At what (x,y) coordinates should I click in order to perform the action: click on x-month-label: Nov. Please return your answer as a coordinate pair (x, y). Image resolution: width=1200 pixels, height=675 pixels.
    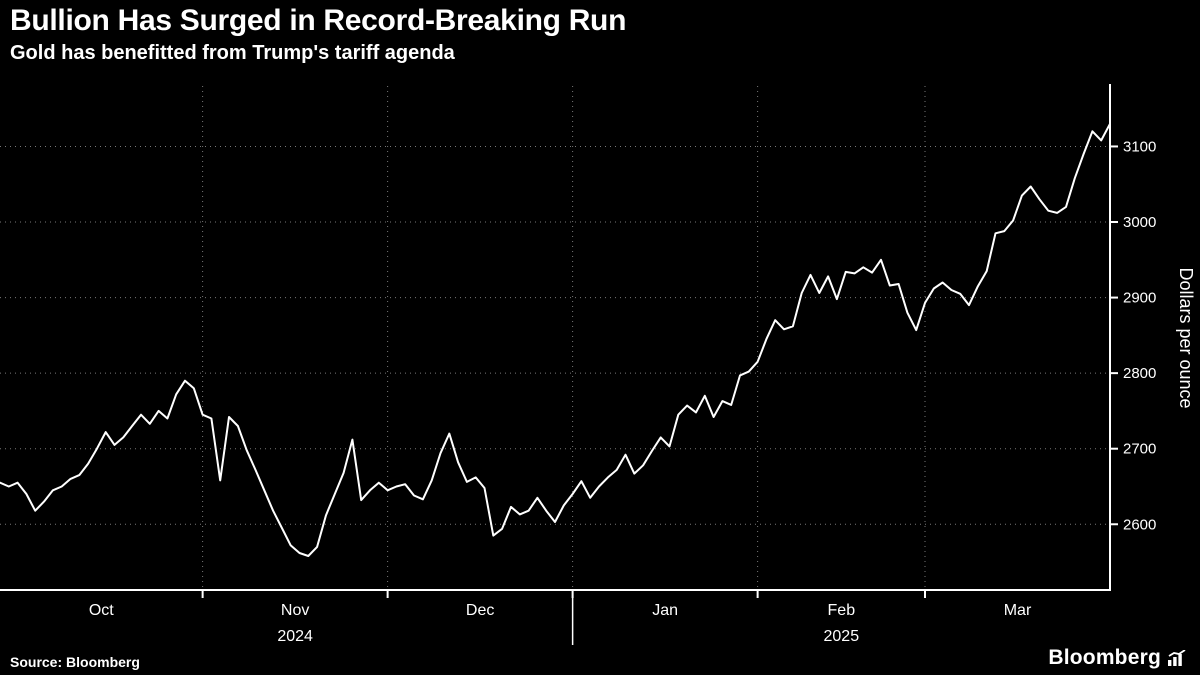
    Looking at the image, I should click on (295, 610).